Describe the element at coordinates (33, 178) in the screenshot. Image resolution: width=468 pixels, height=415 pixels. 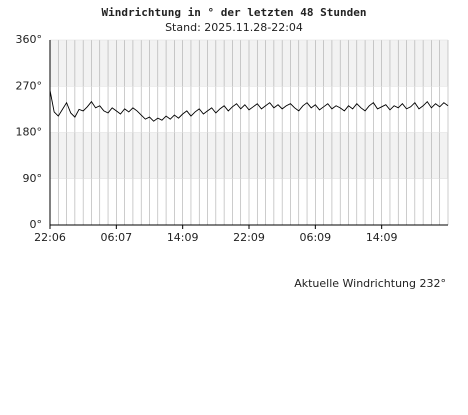
I see `y-tick-label: 90°` at that location.